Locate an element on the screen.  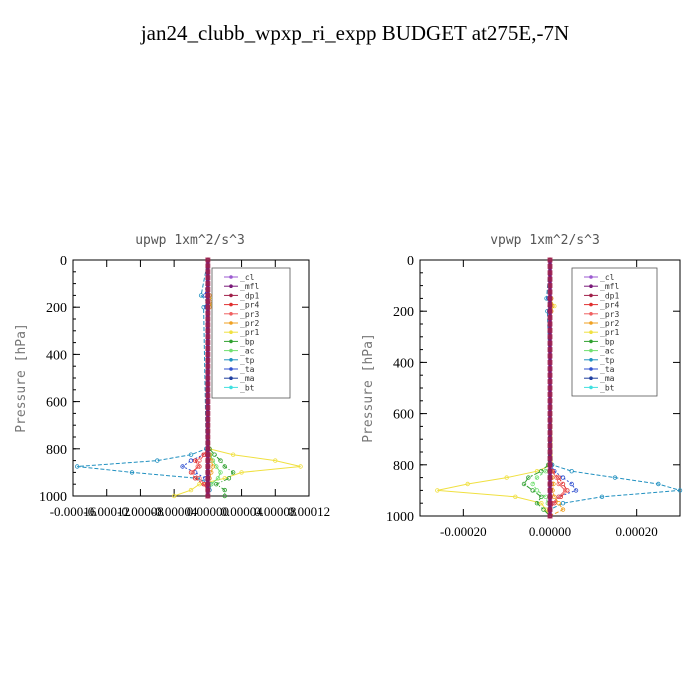
upwp-series-group is located at coordinates (189, 378).